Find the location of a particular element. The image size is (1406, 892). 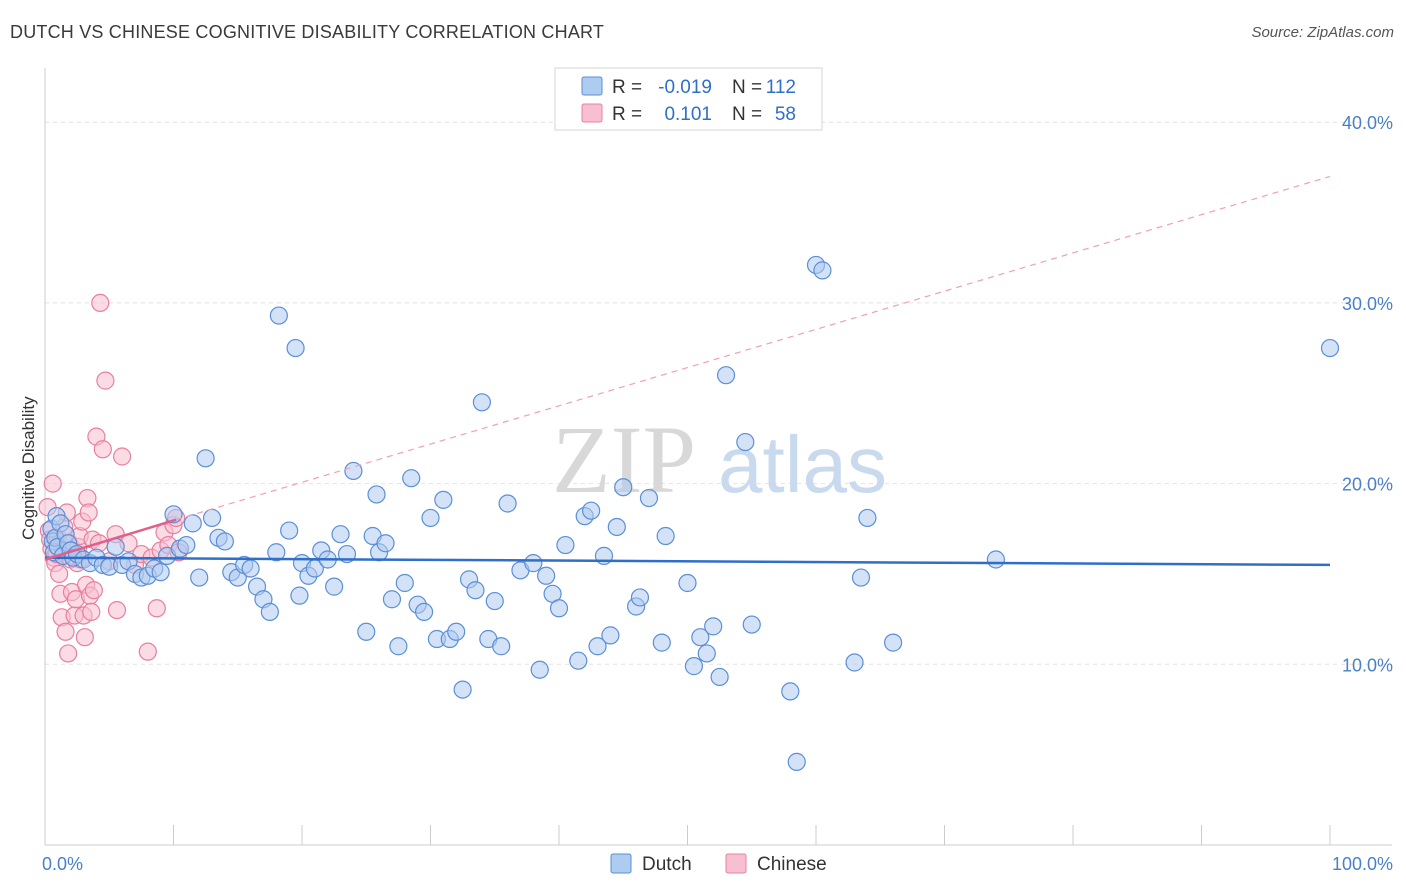

bottom-legend-swatch-chinese is located at coordinates (736, 863).